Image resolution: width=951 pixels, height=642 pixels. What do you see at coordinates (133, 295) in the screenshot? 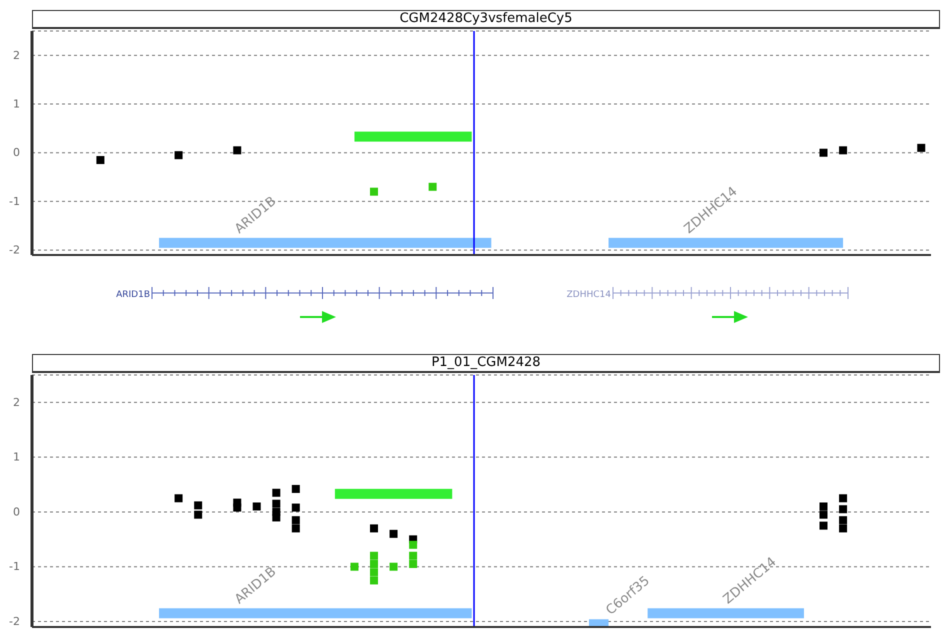
I see `text: ARID1B` at bounding box center [133, 295].